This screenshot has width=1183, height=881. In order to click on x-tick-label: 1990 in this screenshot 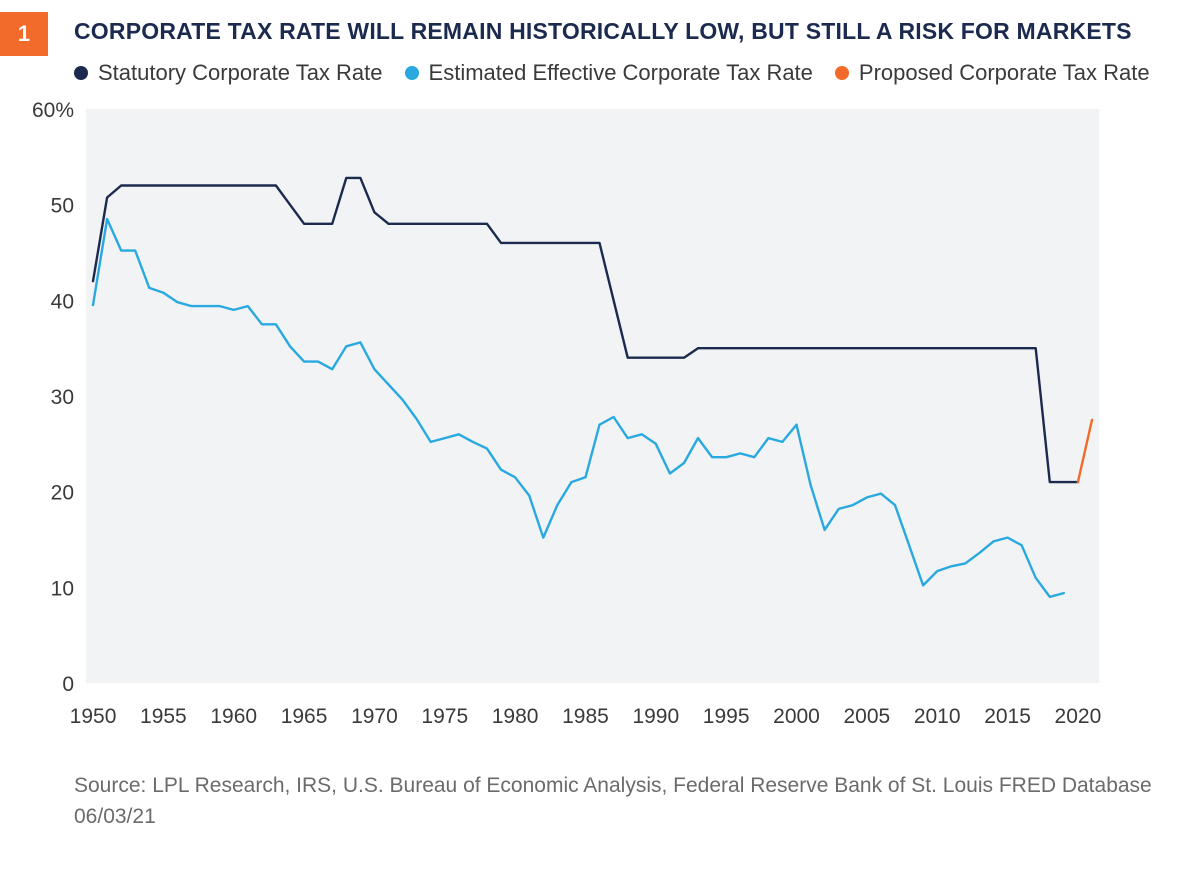, I will do `click(655, 716)`.